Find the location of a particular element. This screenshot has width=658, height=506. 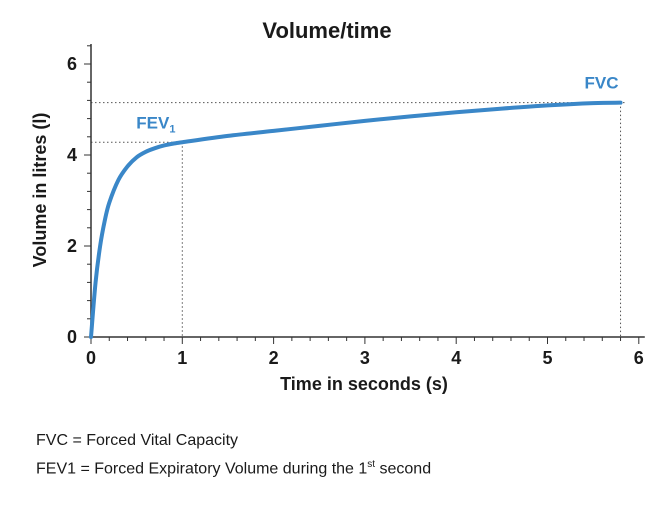

x-tick-label: 4 is located at coordinates (456, 358).